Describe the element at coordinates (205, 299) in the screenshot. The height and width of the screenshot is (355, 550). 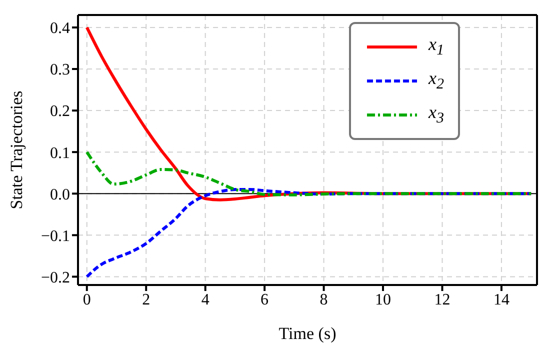
I see `x-tick-label: 4` at that location.